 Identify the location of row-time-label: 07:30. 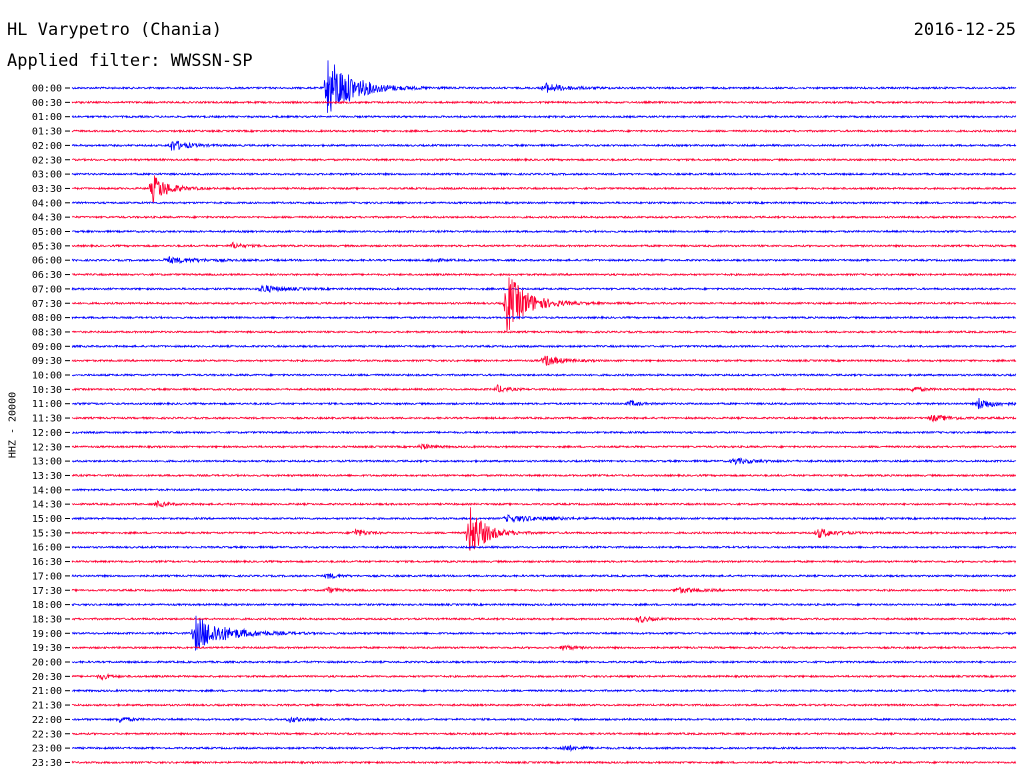
(47, 304).